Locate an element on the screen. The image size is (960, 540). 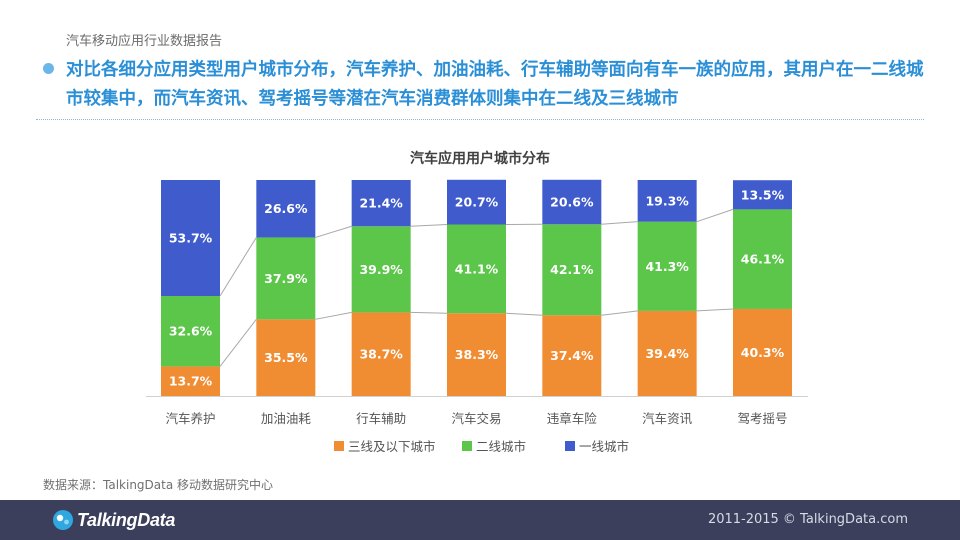
divider is located at coordinates (480, 119).